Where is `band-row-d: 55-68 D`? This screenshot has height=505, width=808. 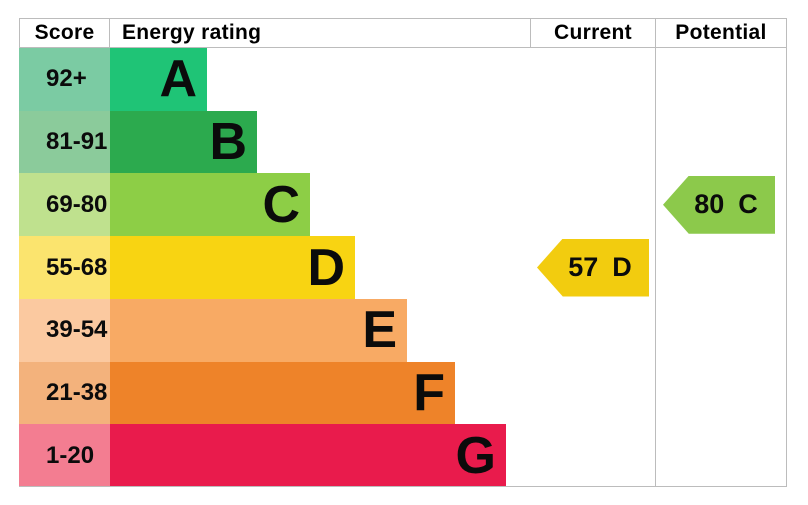
band-row-d: 55-68 D is located at coordinates (275, 267).